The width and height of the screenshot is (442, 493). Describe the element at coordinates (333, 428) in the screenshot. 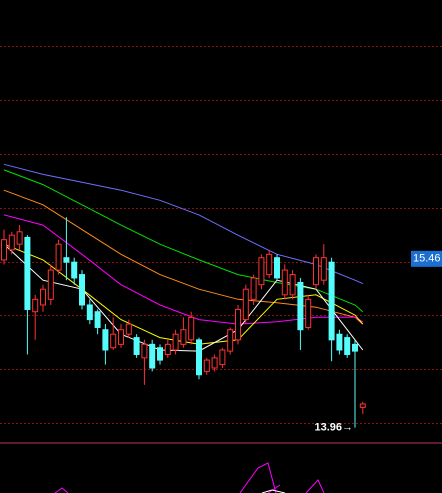

I see `low-label: 13.96→` at that location.